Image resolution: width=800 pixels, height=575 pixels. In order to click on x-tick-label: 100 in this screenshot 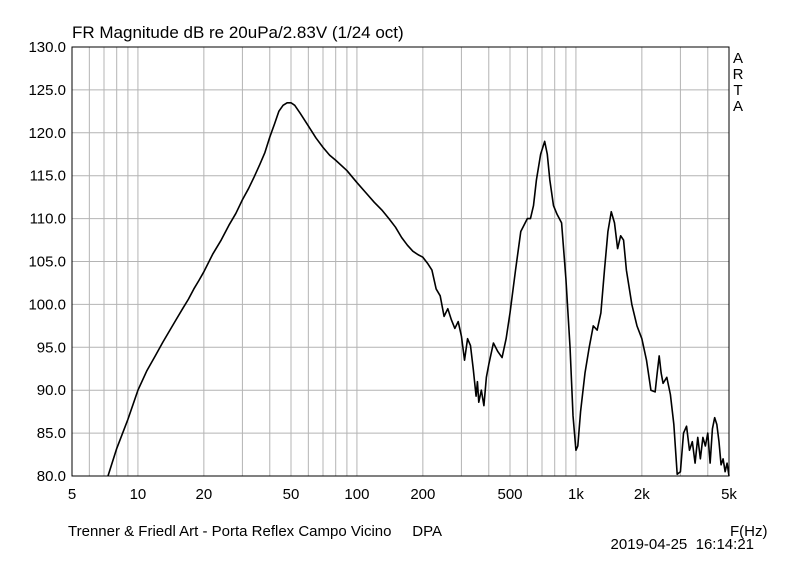, I will do `click(356, 494)`.